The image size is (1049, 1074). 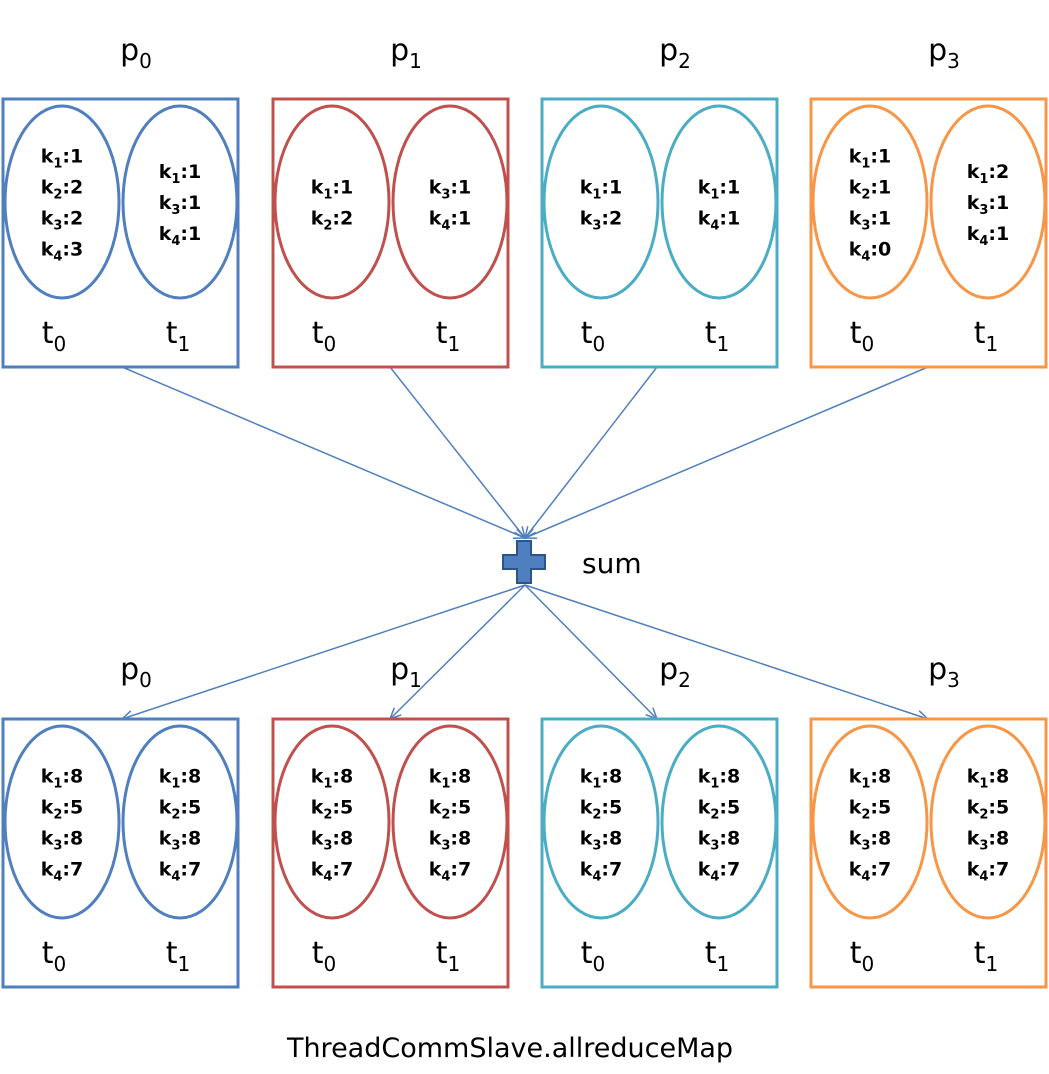 I want to click on thread-t1: k3:1k4:1t1, so click(x=450, y=230).